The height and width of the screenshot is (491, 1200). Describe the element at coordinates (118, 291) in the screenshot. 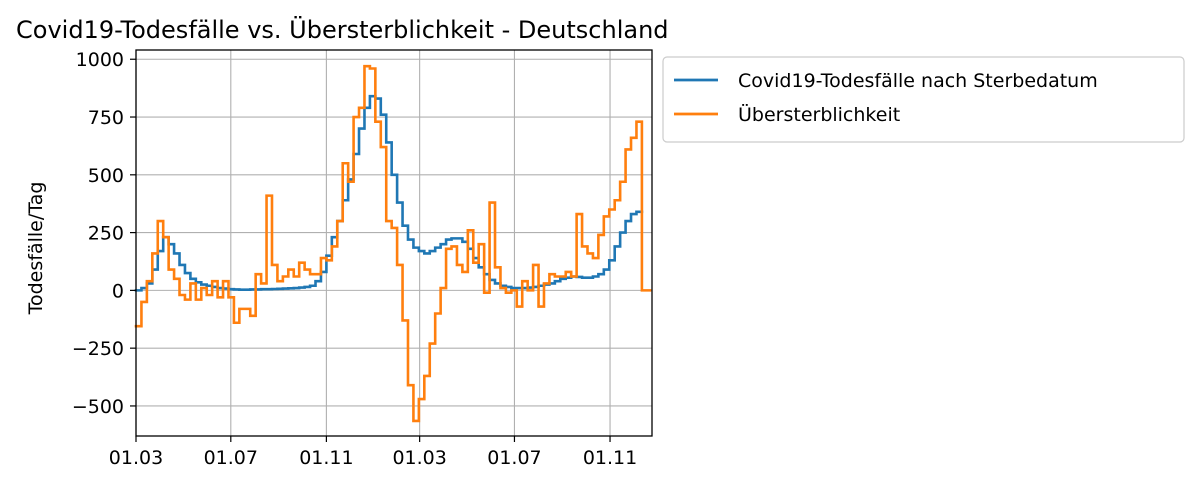

I see `y-tick-label: 0` at that location.